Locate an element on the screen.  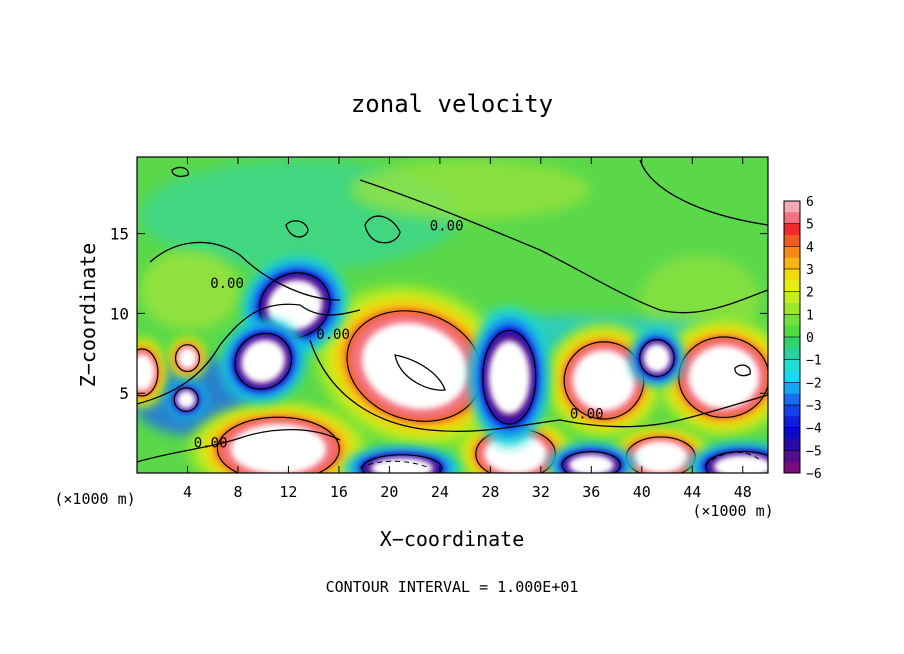
x-tick-label: 12 is located at coordinates (288, 492).